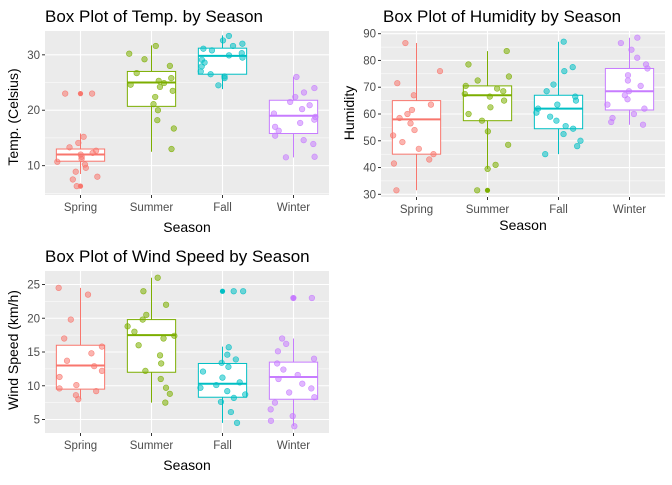 Image resolution: width=672 pixels, height=485 pixels. What do you see at coordinates (222, 446) in the screenshot?
I see `x-tick-label: Fall` at bounding box center [222, 446].